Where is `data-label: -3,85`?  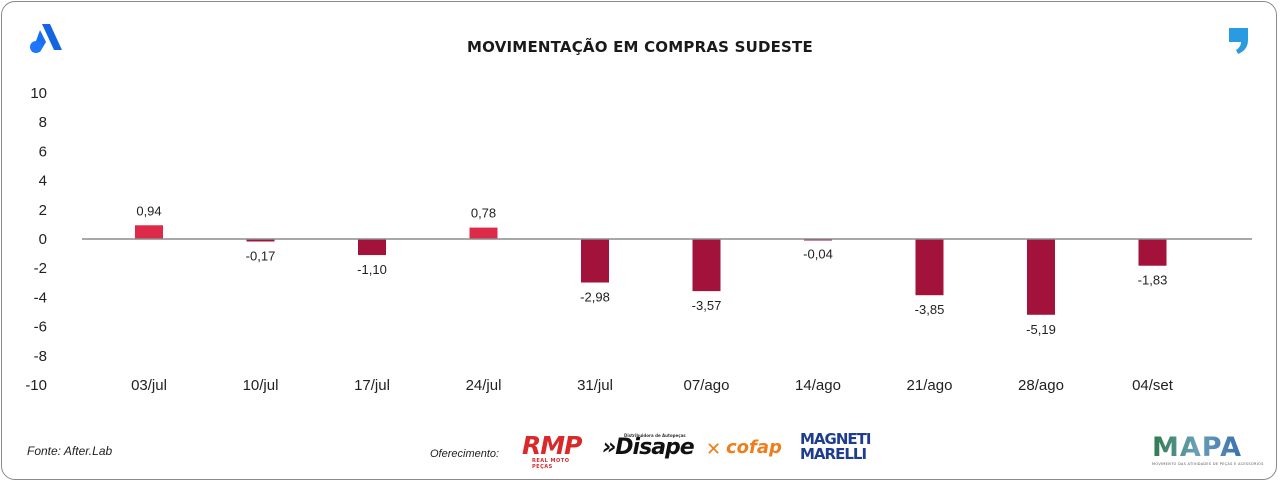
data-label: -3,85 is located at coordinates (930, 309).